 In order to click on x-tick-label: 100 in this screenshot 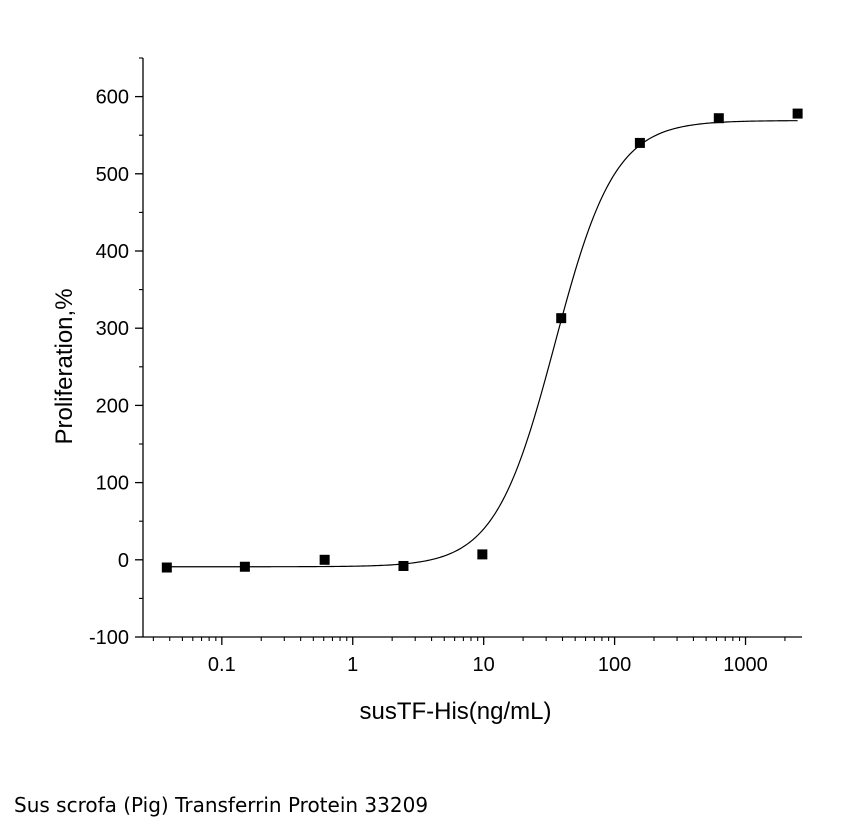, I will do `click(614, 665)`.